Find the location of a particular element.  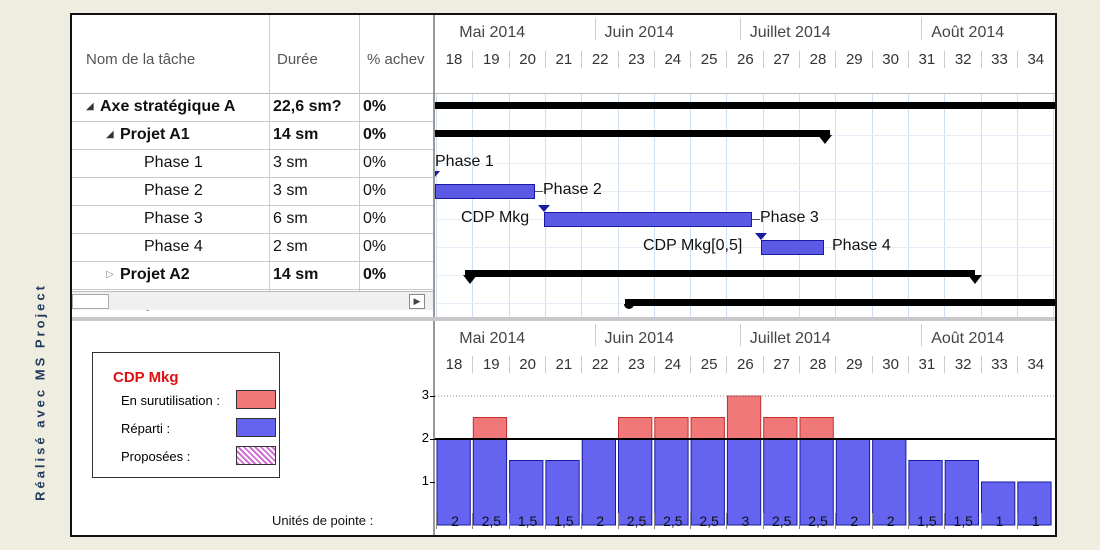

task-name-cell: Phase 4 is located at coordinates (173, 246).